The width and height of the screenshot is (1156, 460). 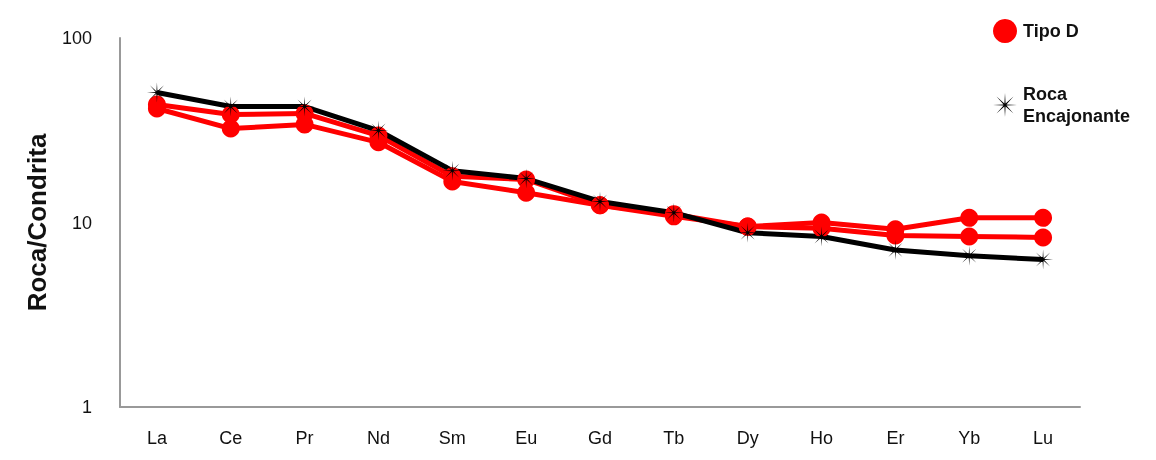 What do you see at coordinates (157, 438) in the screenshot?
I see `x-tick-label: La` at bounding box center [157, 438].